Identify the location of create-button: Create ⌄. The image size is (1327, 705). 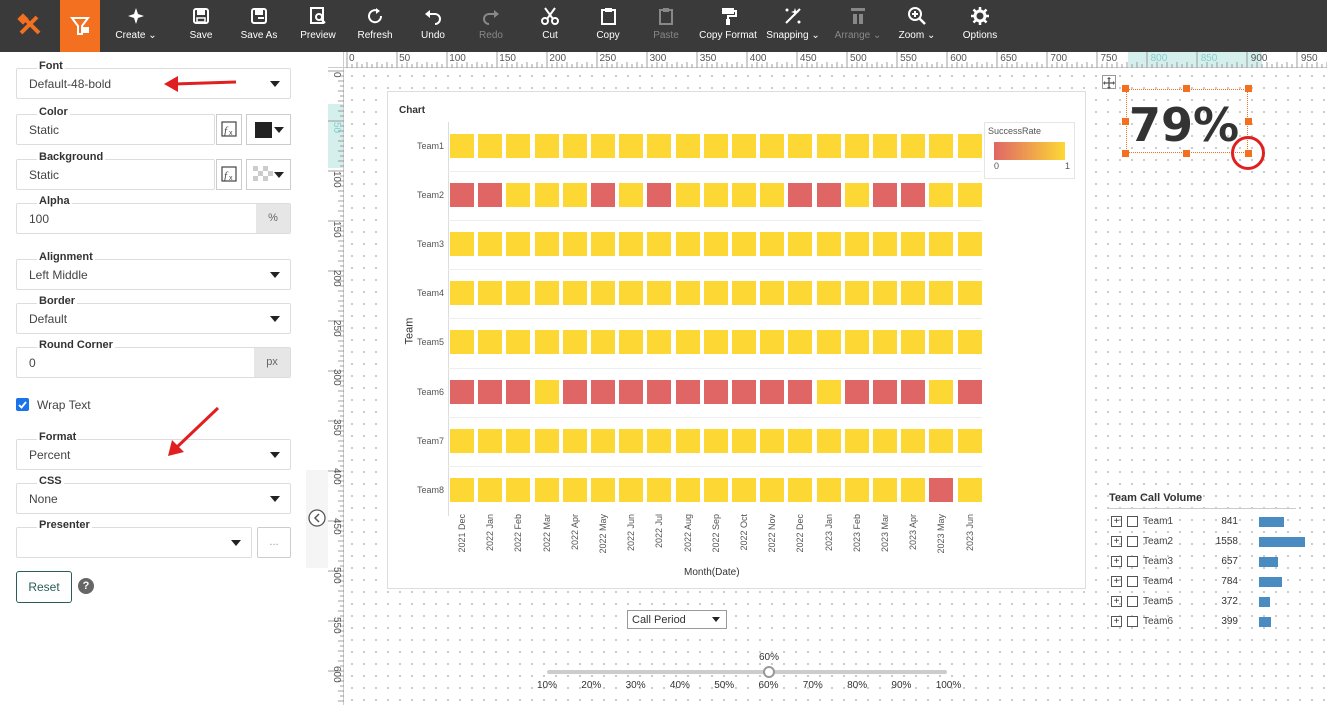
(136, 26).